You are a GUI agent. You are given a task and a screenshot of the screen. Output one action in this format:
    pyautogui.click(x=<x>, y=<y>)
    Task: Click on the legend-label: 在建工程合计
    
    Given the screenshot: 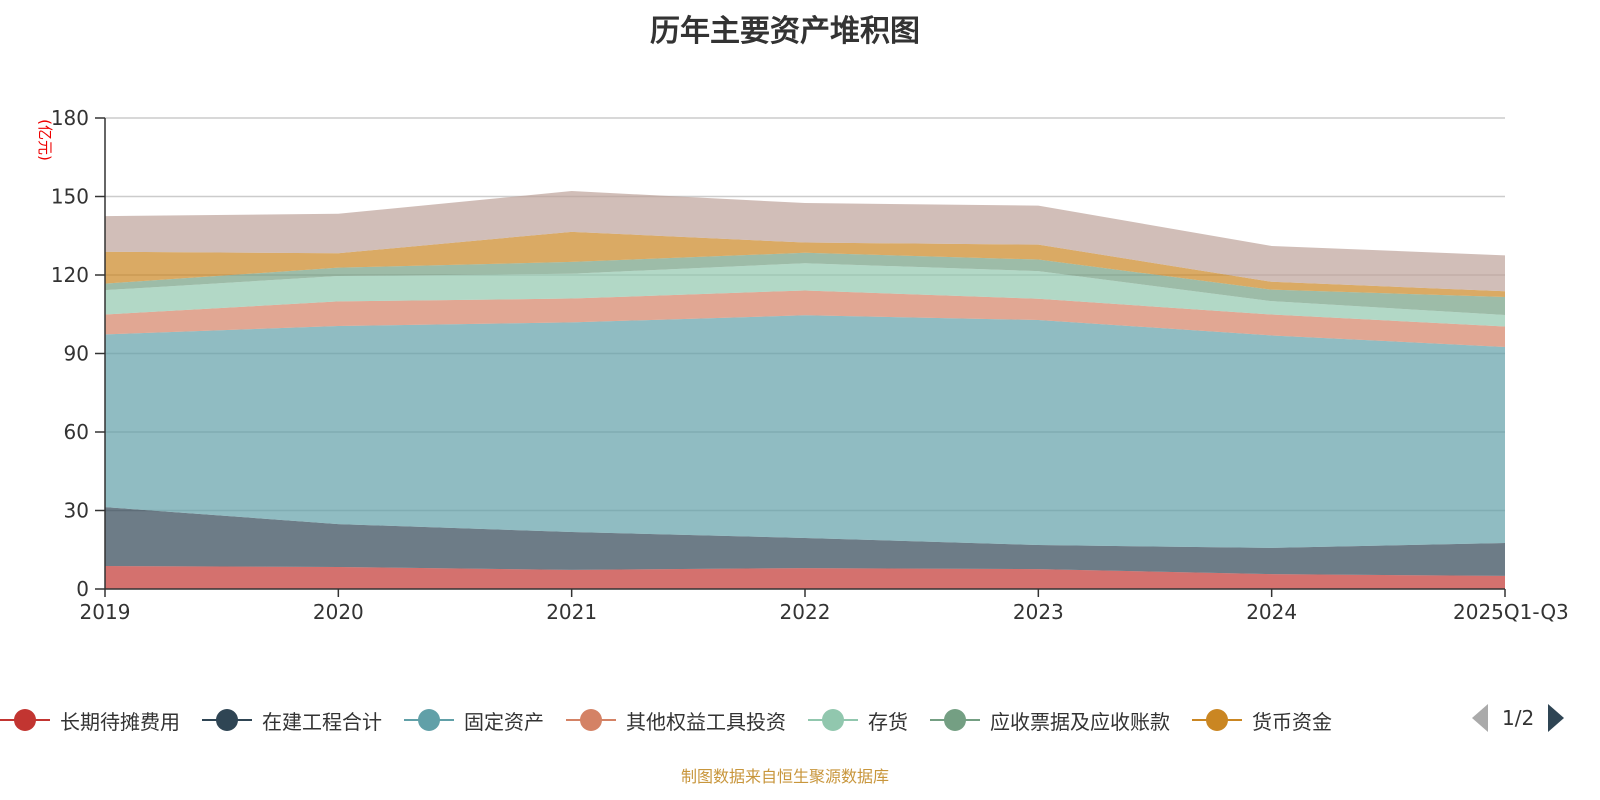 What is the action you would take?
    pyautogui.click(x=322, y=721)
    